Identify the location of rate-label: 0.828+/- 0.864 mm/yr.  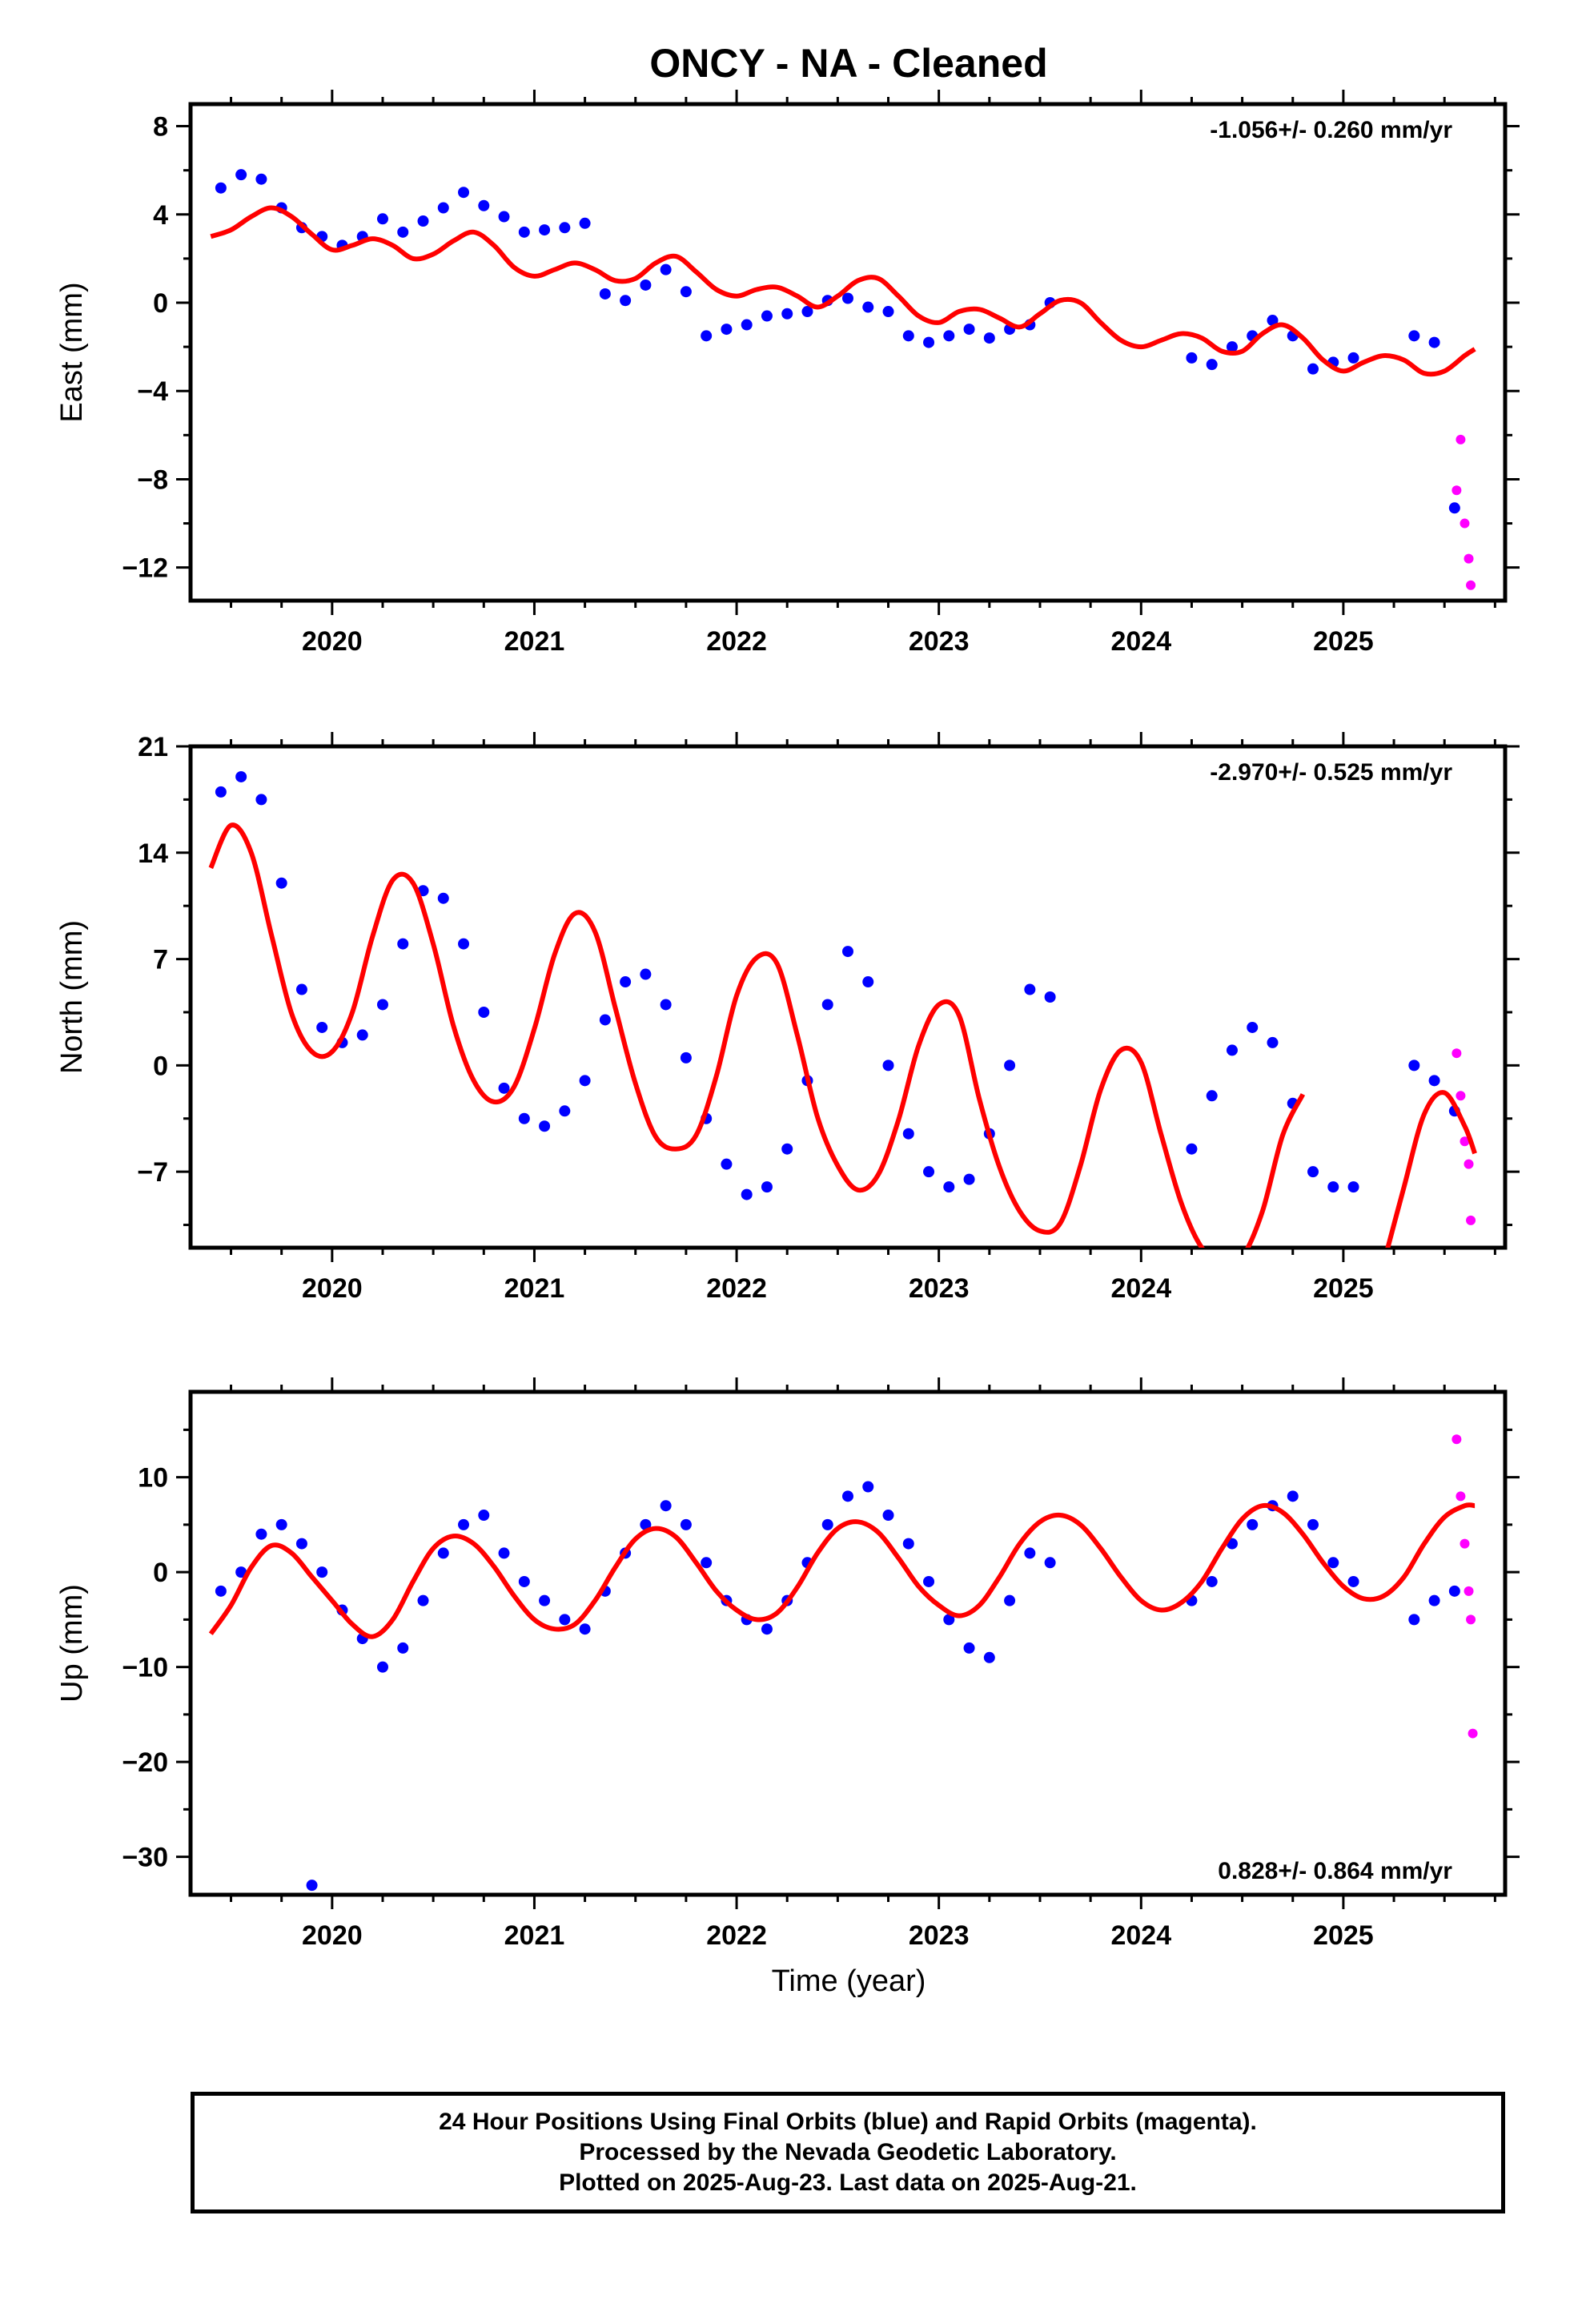
(1335, 1871).